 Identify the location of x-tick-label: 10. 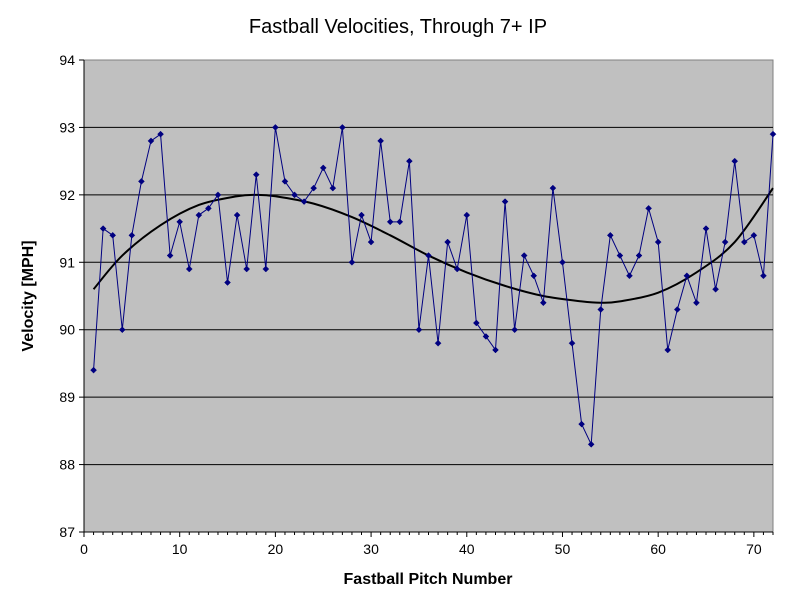
(180, 549).